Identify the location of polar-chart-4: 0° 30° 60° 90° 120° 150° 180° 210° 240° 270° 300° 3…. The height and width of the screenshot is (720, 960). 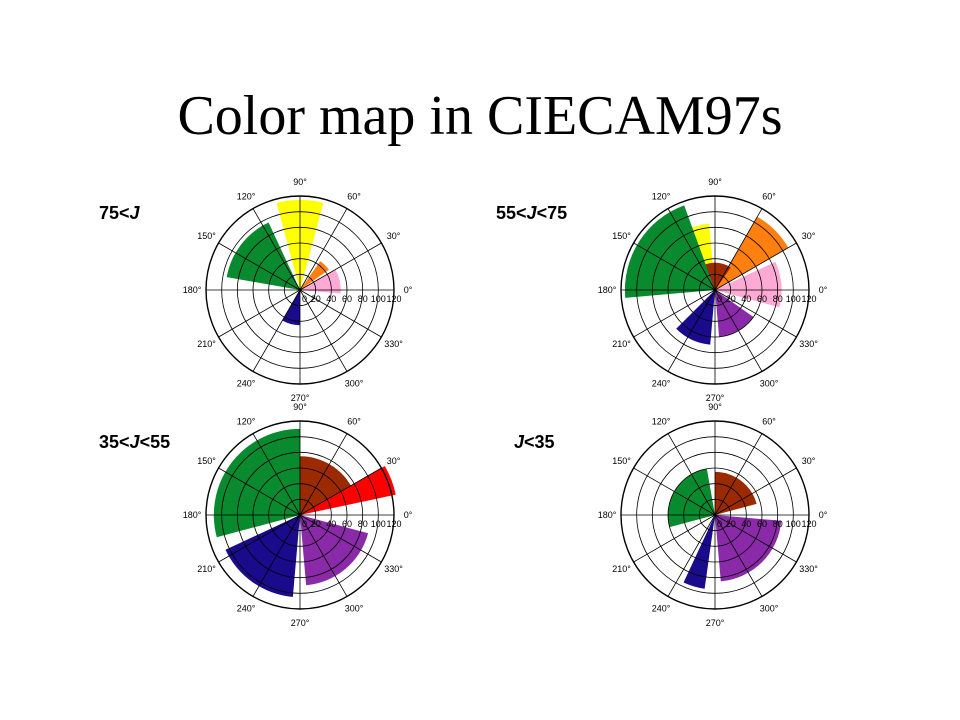
(713, 515).